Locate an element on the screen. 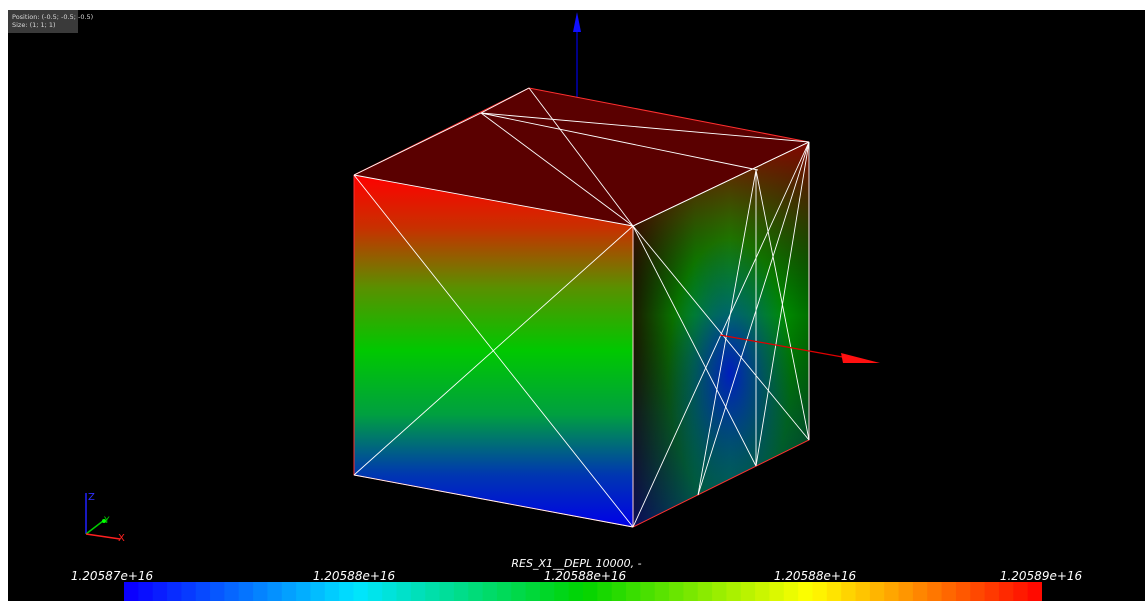  colorbar is located at coordinates (583, 591).